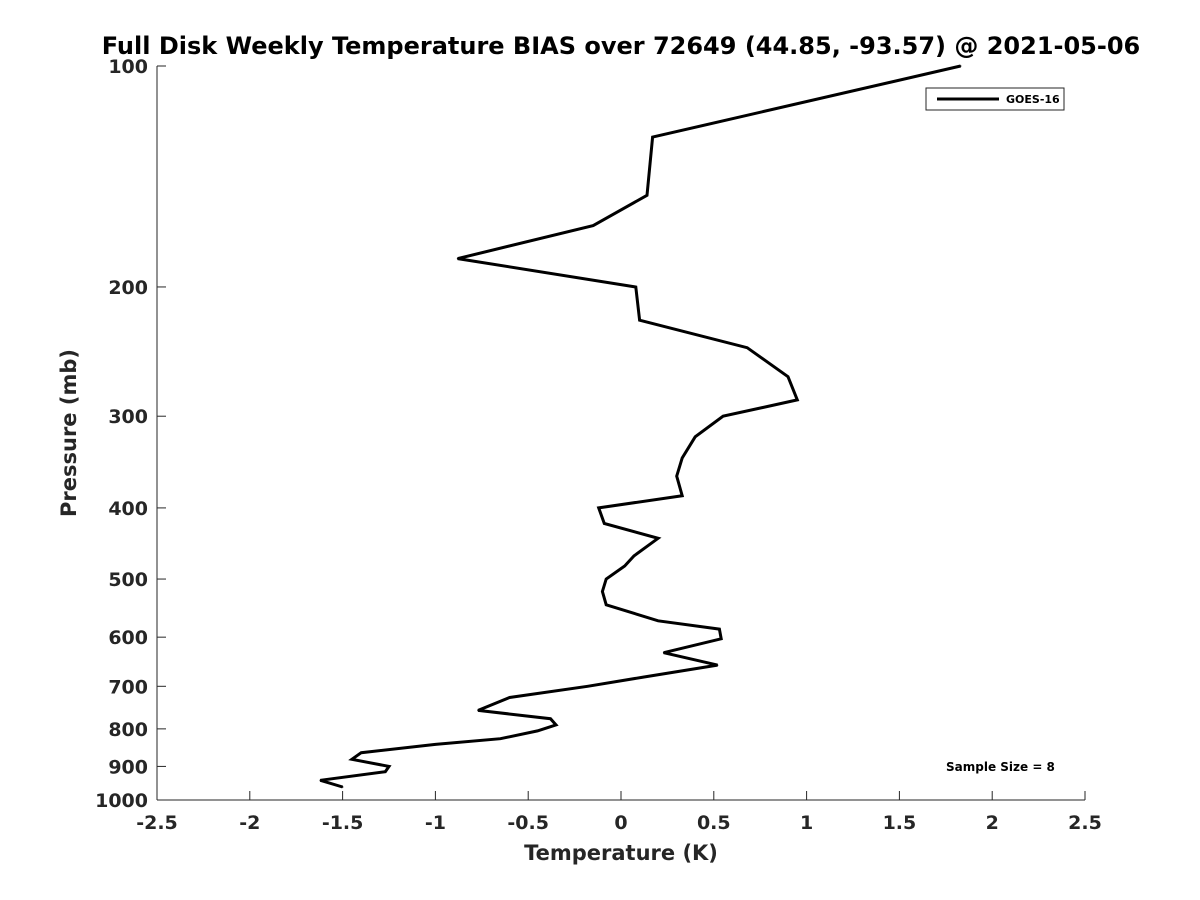 Image resolution: width=1200 pixels, height=900 pixels. Describe the element at coordinates (1085, 823) in the screenshot. I see `x-tick-label: 2.5` at that location.